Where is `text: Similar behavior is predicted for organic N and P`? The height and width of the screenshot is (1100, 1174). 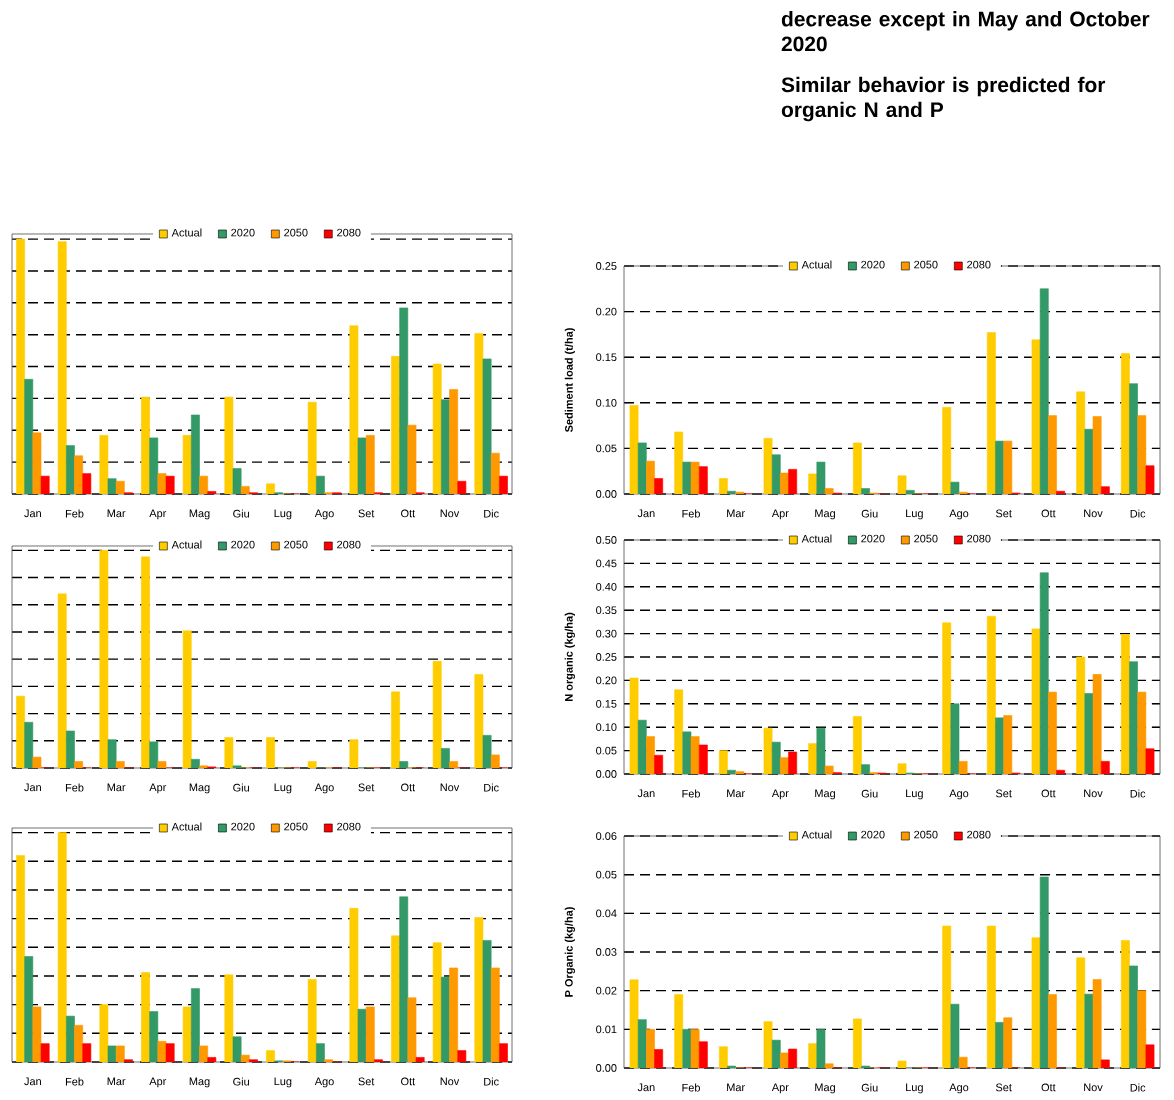
text: Similar behavior is predicted for organic N and P is located at coordinates (943, 99).